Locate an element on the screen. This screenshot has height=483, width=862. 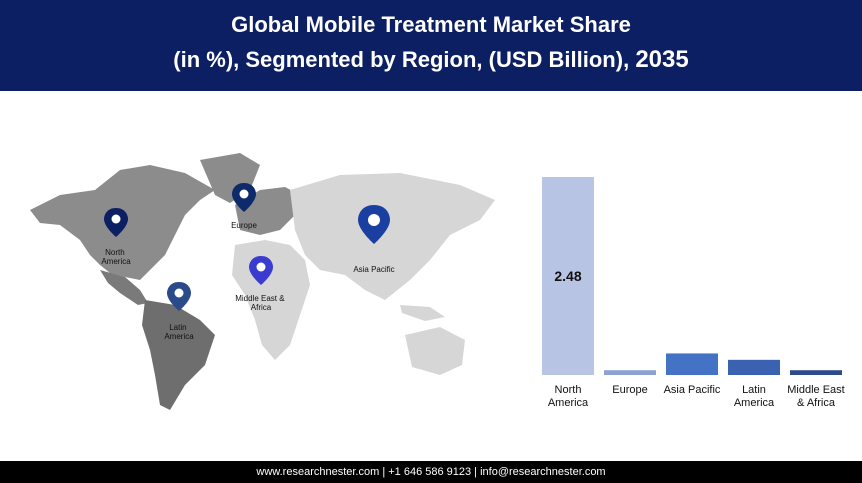
map-label-line: North is located at coordinates (115, 252).